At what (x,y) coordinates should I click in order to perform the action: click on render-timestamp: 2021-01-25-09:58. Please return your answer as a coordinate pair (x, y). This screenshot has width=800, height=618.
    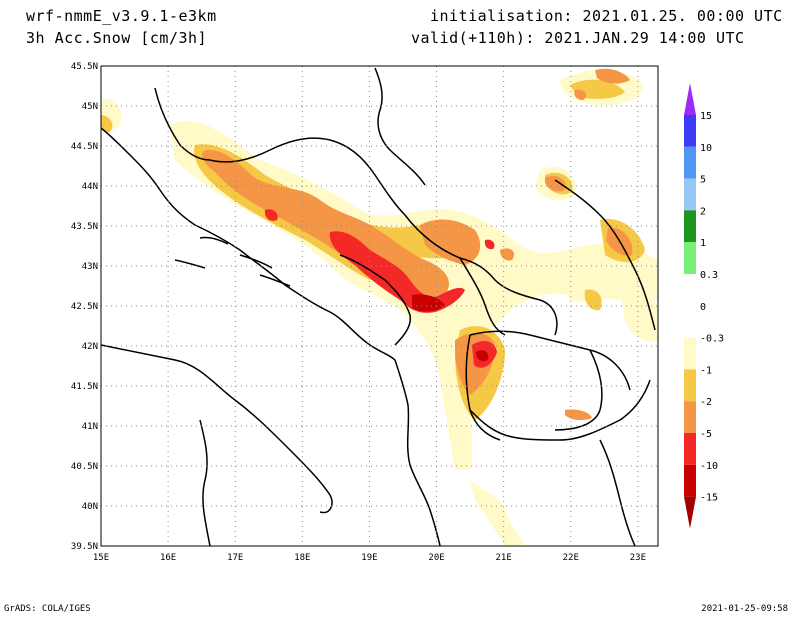
    Looking at the image, I should click on (744, 609).